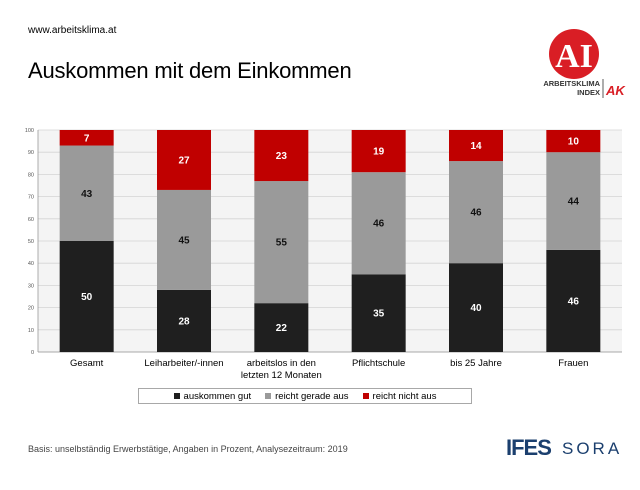 Image resolution: width=640 pixels, height=490 pixels. I want to click on data-label: 28, so click(184, 321).